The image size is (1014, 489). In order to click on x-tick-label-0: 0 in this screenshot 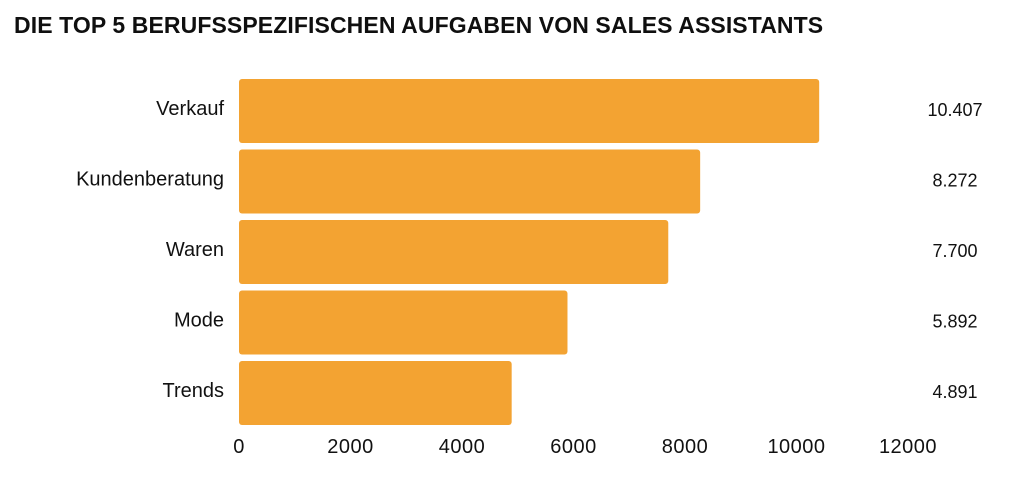, I will do `click(239, 447)`.